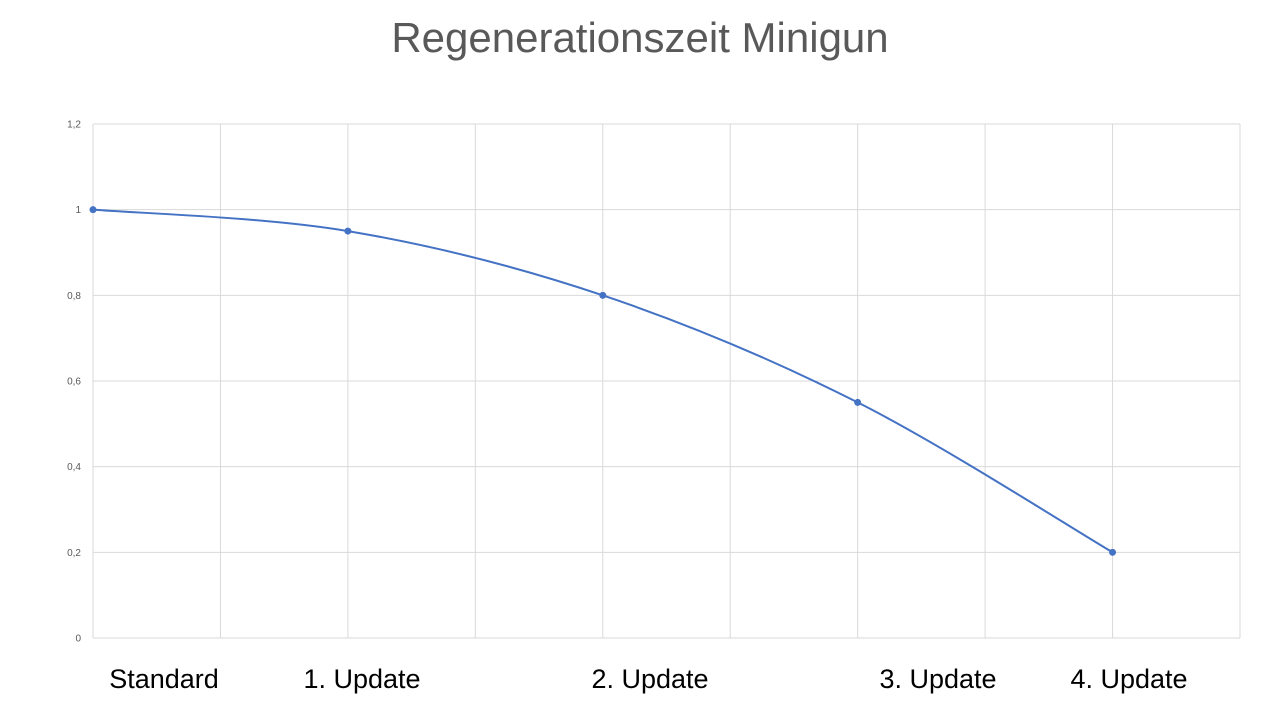 The width and height of the screenshot is (1280, 720). I want to click on y-tick-label: 0,6, so click(74, 382).